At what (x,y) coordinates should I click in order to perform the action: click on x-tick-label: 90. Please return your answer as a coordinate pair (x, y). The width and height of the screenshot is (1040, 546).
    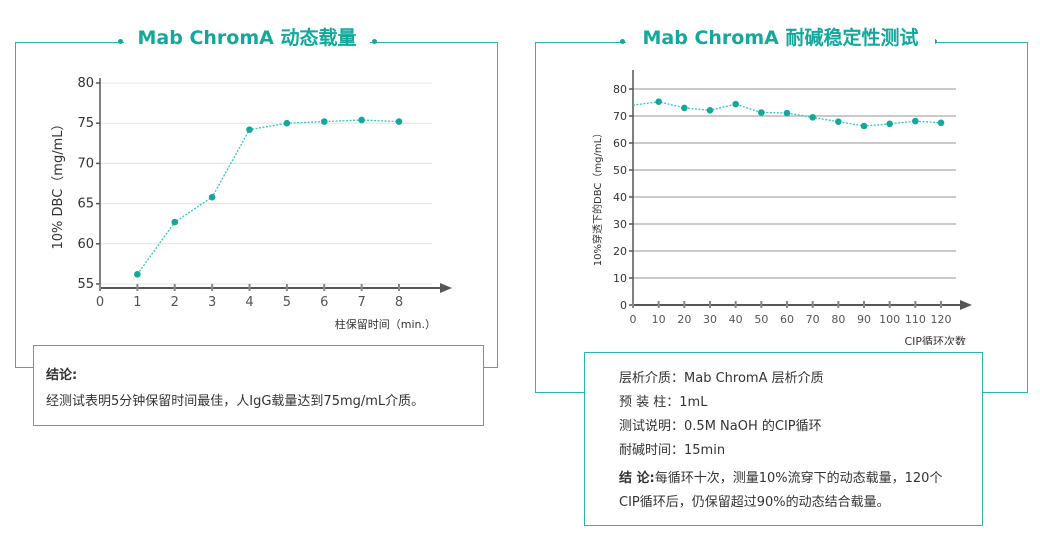
    Looking at the image, I should click on (864, 319).